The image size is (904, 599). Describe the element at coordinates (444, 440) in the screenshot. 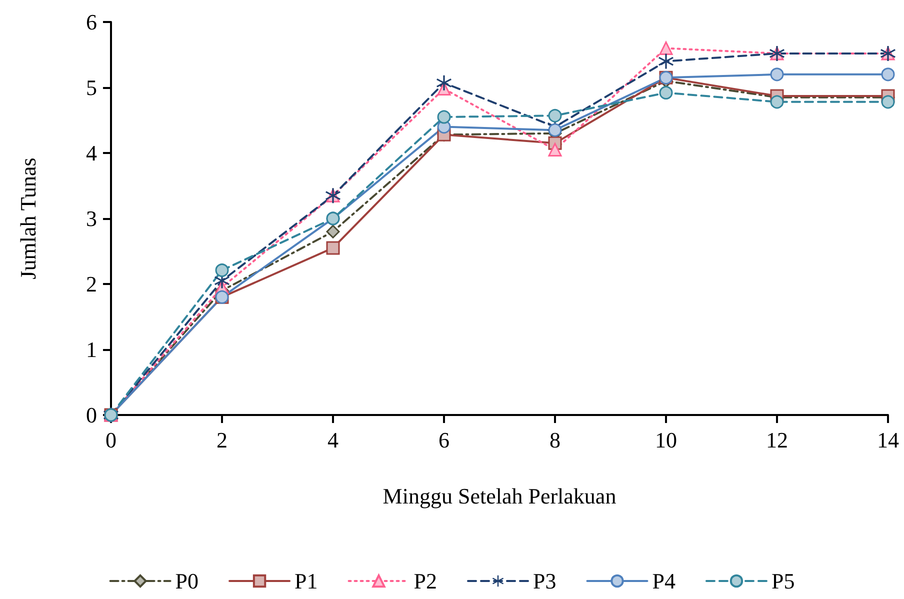

I see `x-tick-label: 6` at that location.